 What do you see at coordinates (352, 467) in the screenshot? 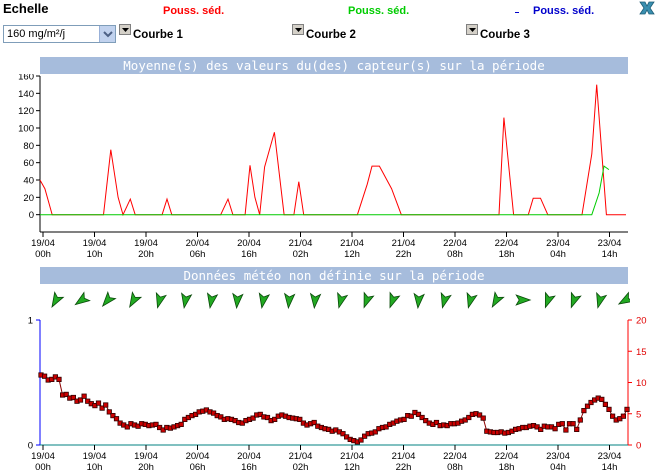
I see `x-tick-time: 12h` at bounding box center [352, 467].